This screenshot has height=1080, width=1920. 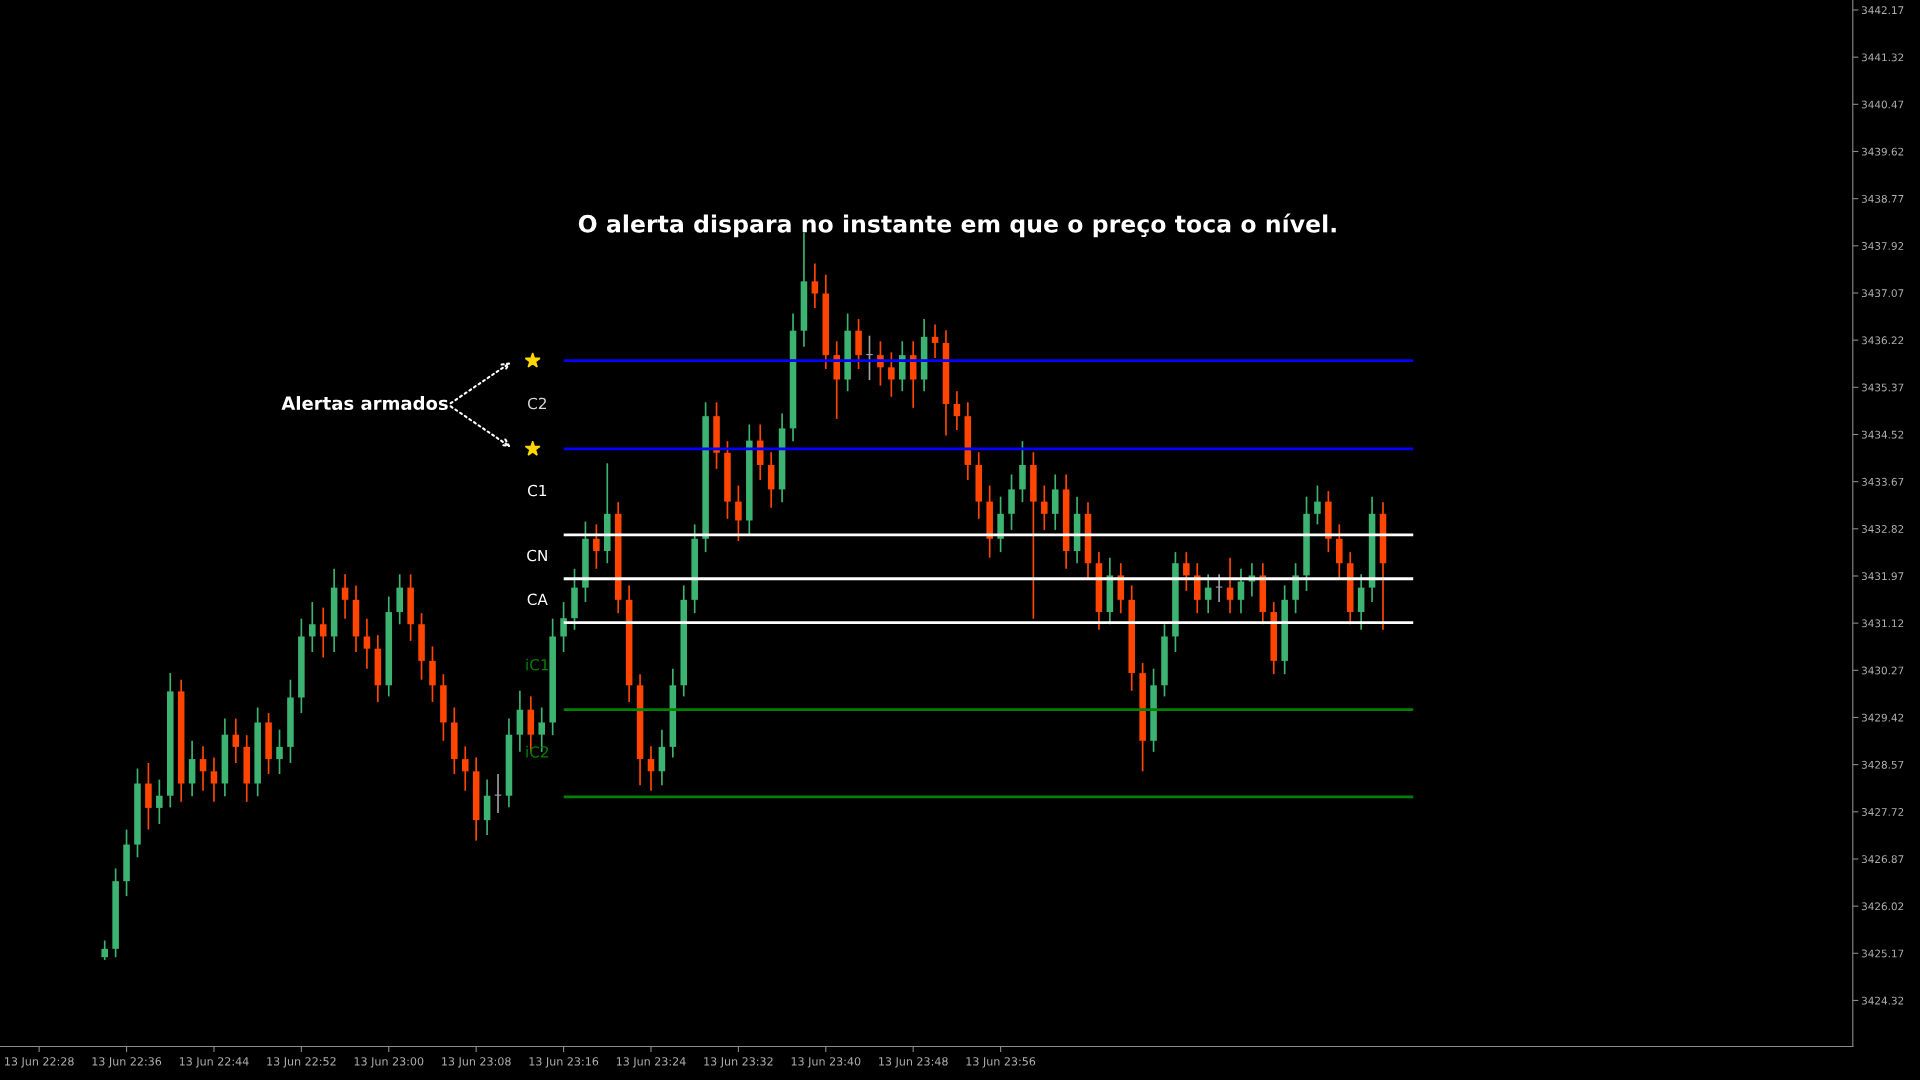 I want to click on y-tick-label: 3431.12, so click(x=1882, y=623).